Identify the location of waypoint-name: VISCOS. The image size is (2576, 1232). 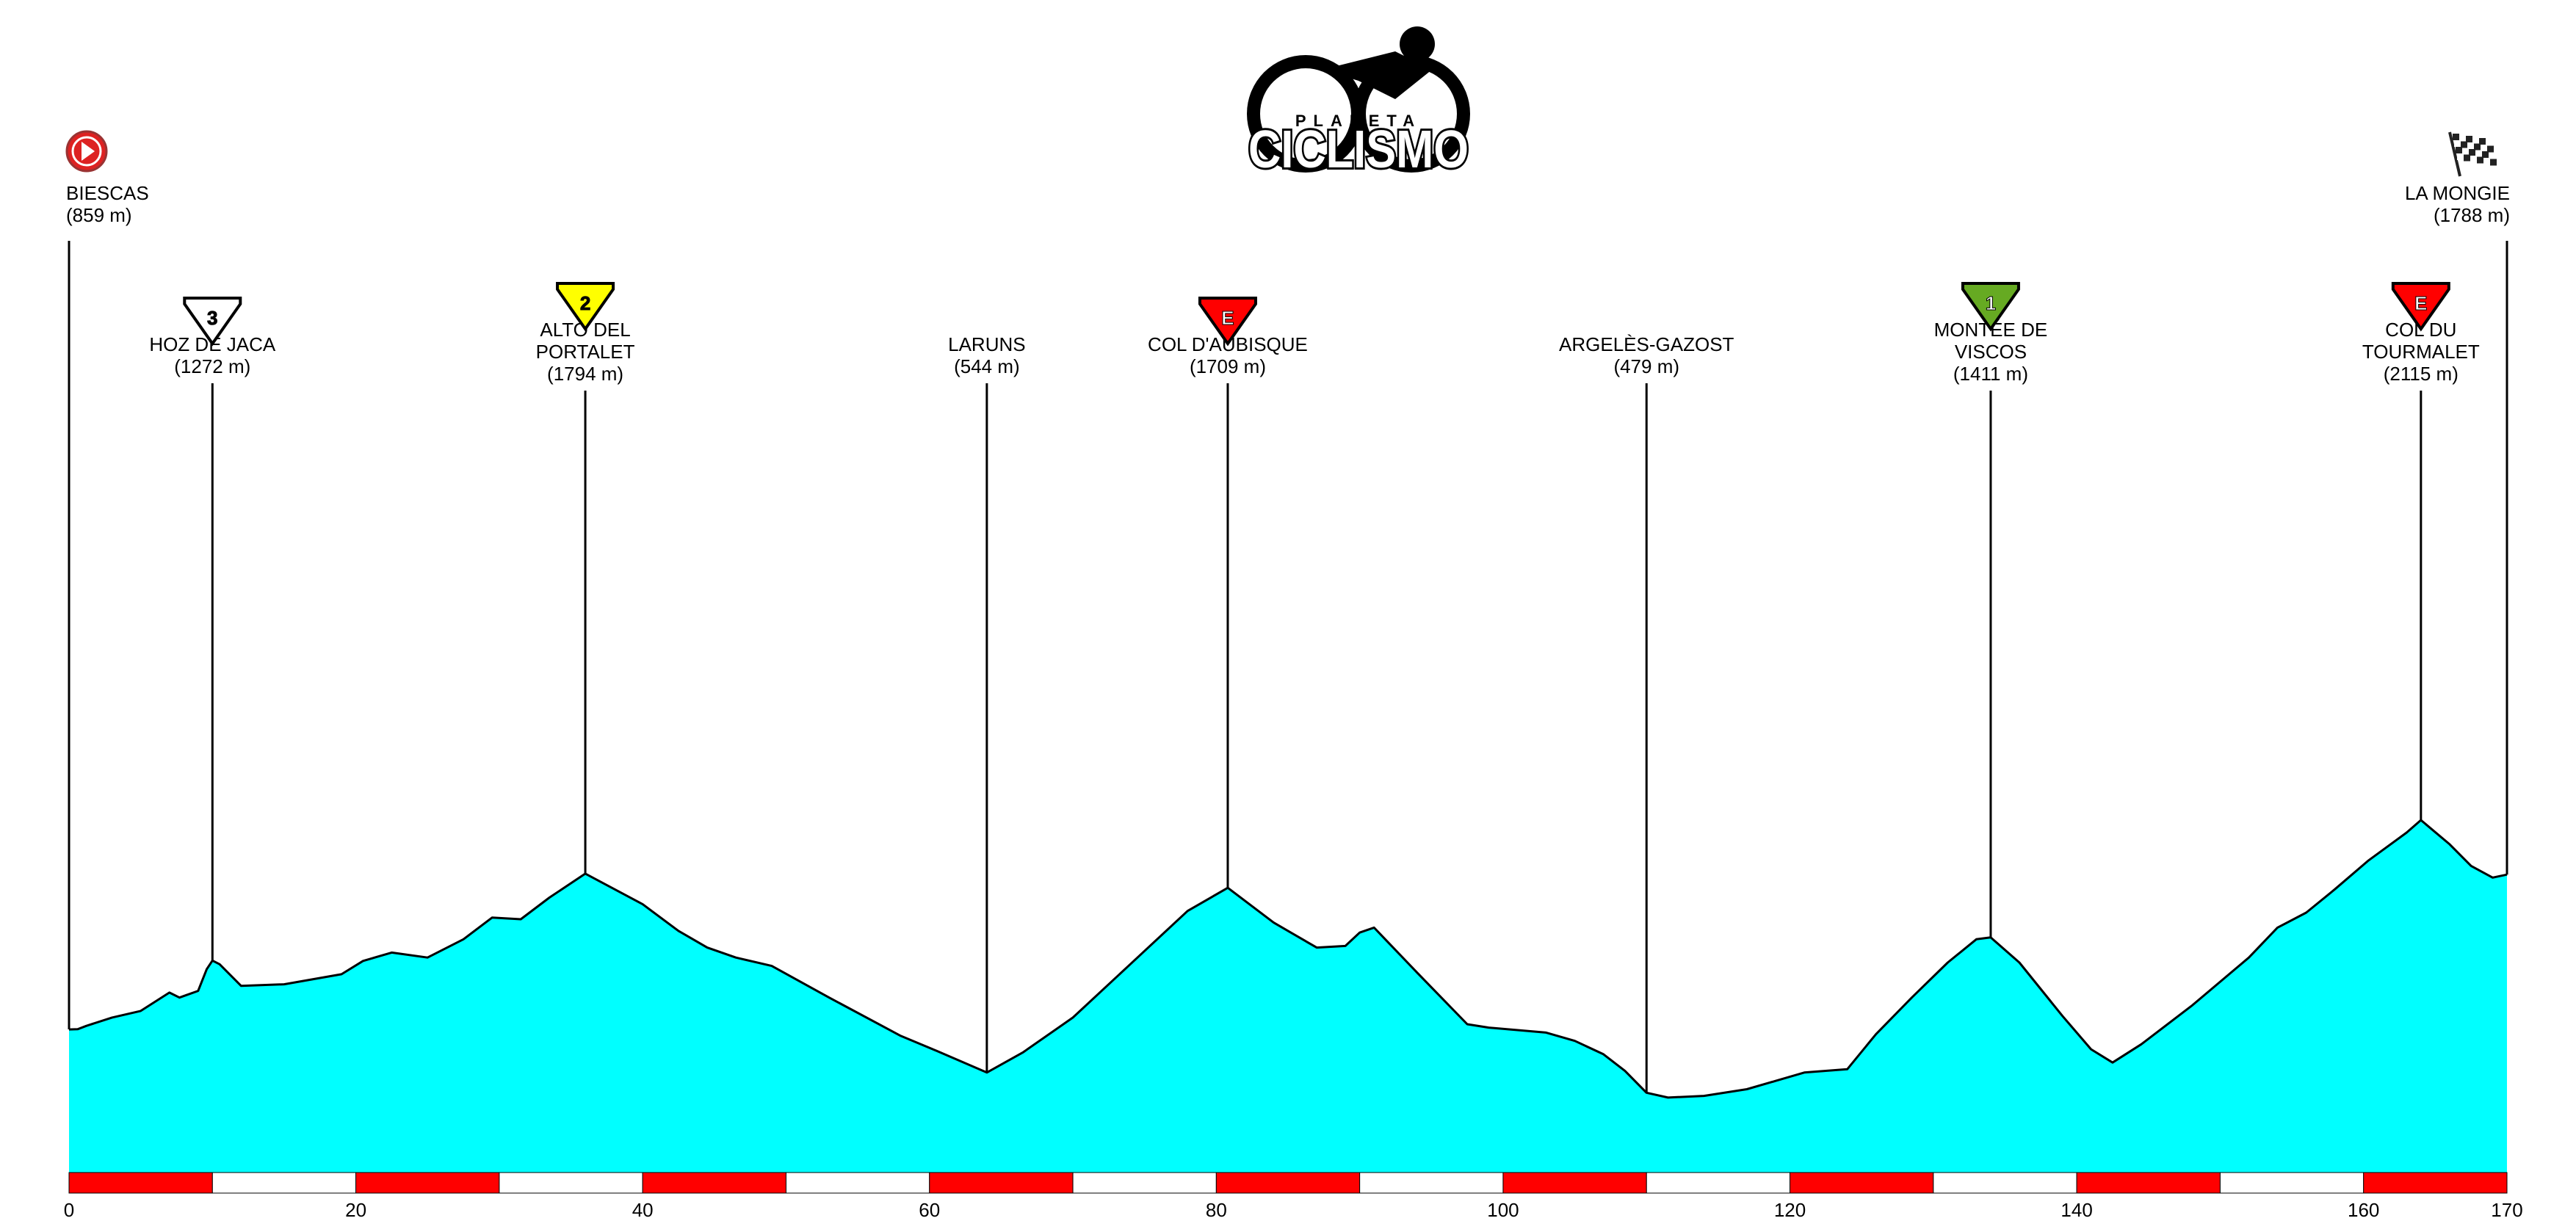
(1991, 352).